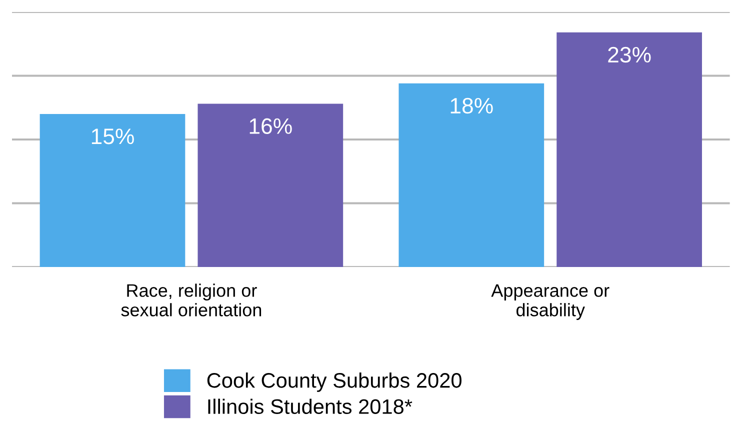 Image resolution: width=732 pixels, height=422 pixels. What do you see at coordinates (113, 136) in the screenshot?
I see `data-label: 15%` at bounding box center [113, 136].